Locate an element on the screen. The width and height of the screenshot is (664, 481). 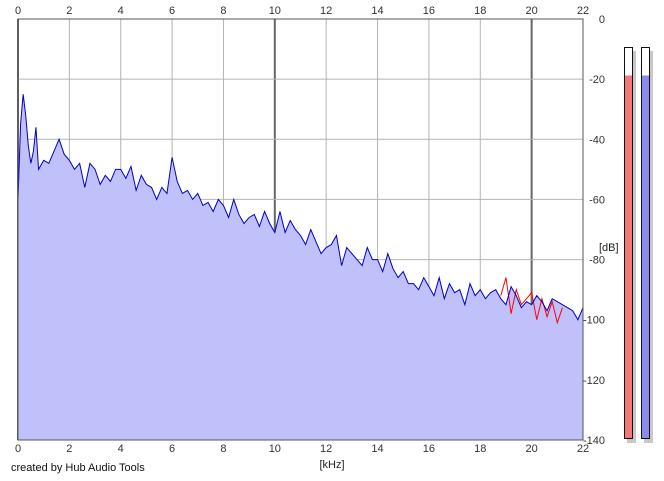
x-tick-label-top: 12 is located at coordinates (326, 11).